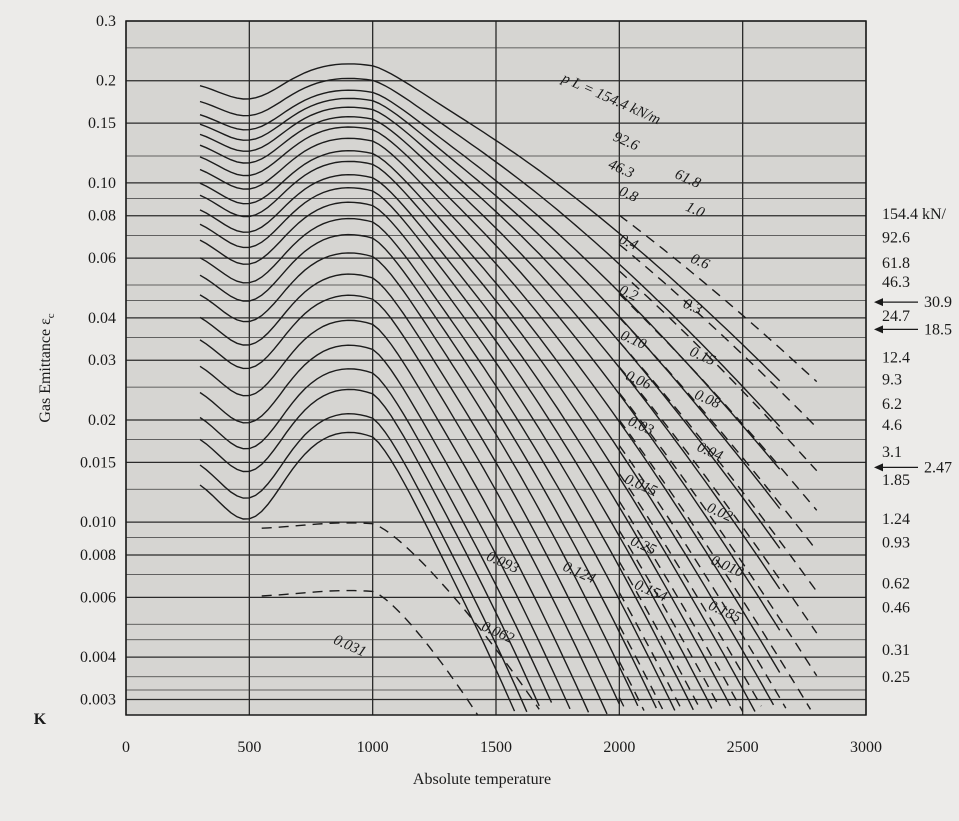 Image resolution: width=959 pixels, height=821 pixels. What do you see at coordinates (106, 81) in the screenshot?
I see `y-tick-label: 0.2` at bounding box center [106, 81].